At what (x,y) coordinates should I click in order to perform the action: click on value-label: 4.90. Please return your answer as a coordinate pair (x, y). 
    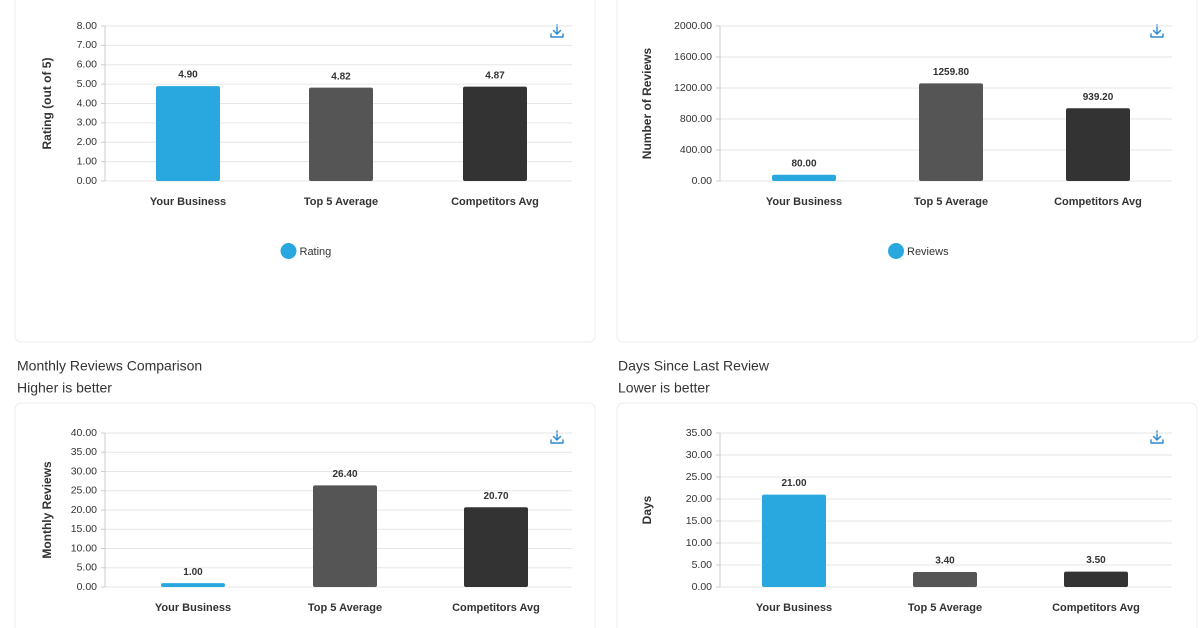
    Looking at the image, I should click on (188, 75).